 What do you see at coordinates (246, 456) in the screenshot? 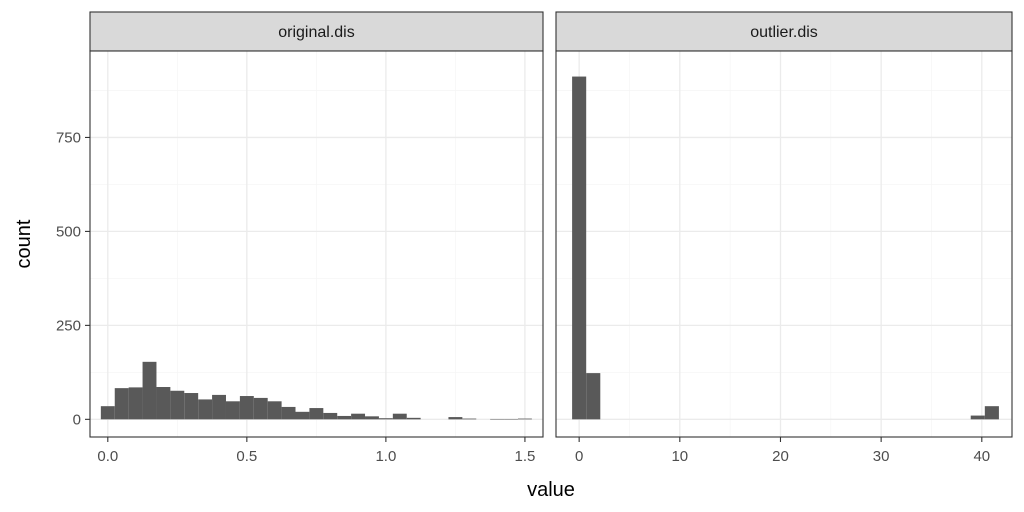
I see `x-tick-label: 0.5` at bounding box center [246, 456].